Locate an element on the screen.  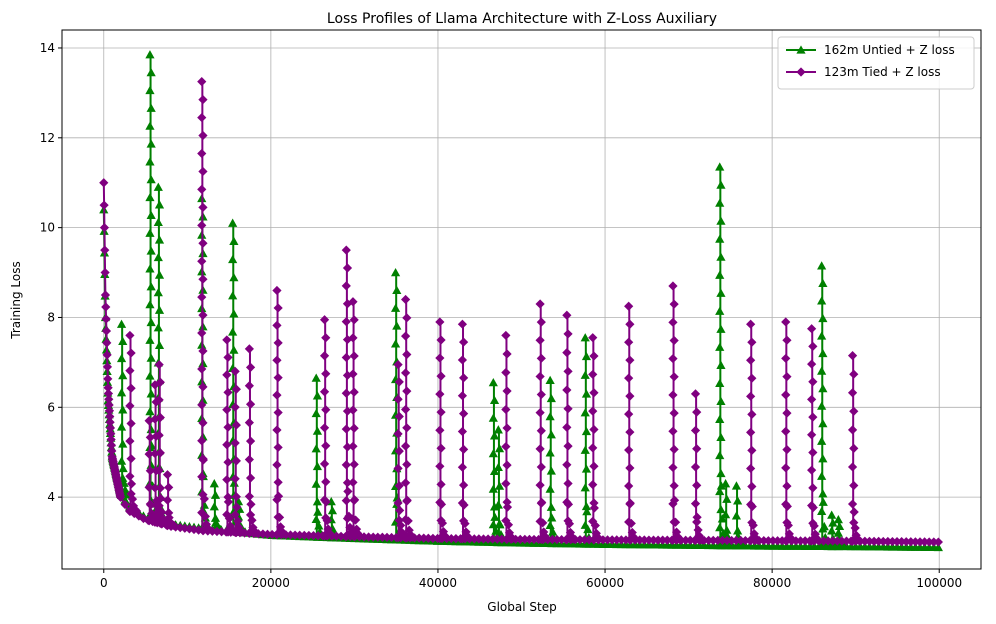
x-tick-label: 100000 is located at coordinates (939, 583).